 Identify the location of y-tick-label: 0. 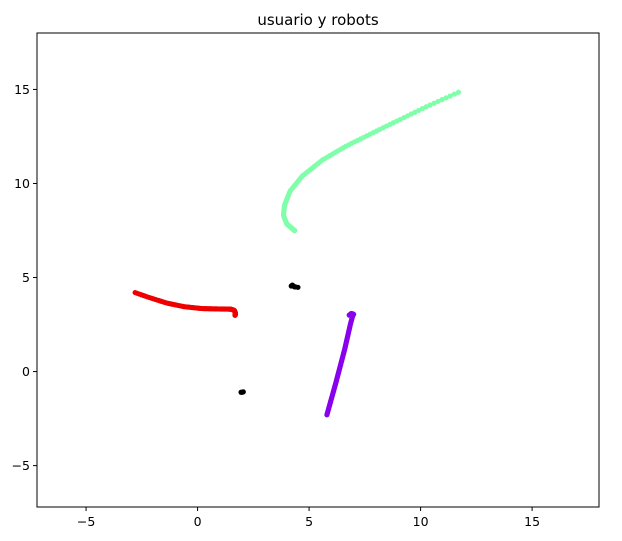
(26, 371).